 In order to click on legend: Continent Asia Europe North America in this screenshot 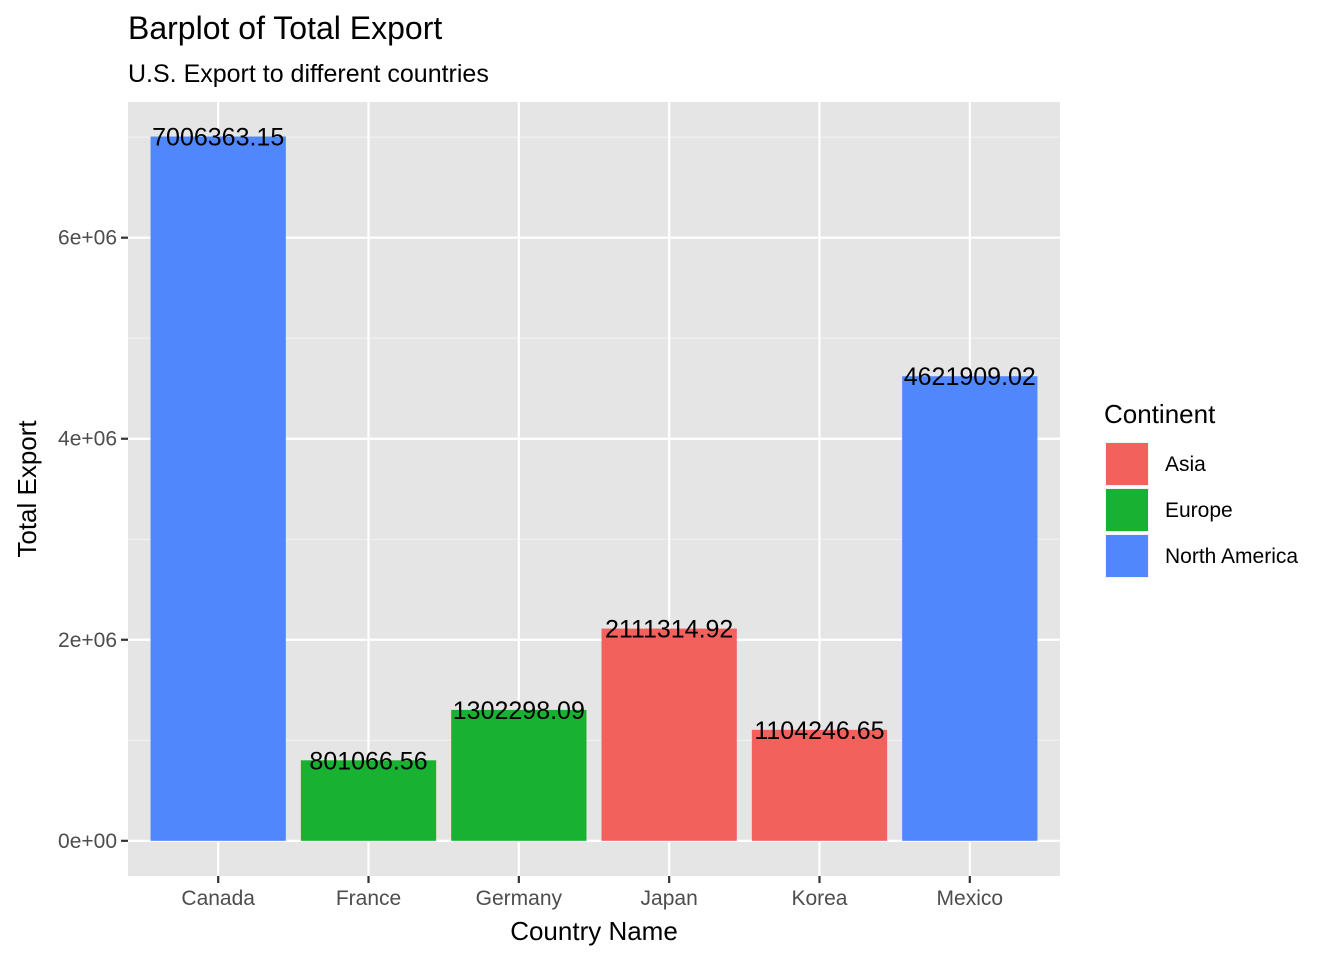, I will do `click(1201, 488)`.